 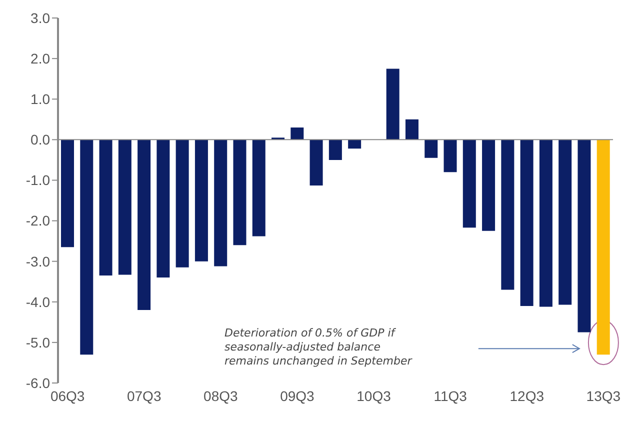 What do you see at coordinates (144, 396) in the screenshot?
I see `x-tick-label: 07Q3` at bounding box center [144, 396].